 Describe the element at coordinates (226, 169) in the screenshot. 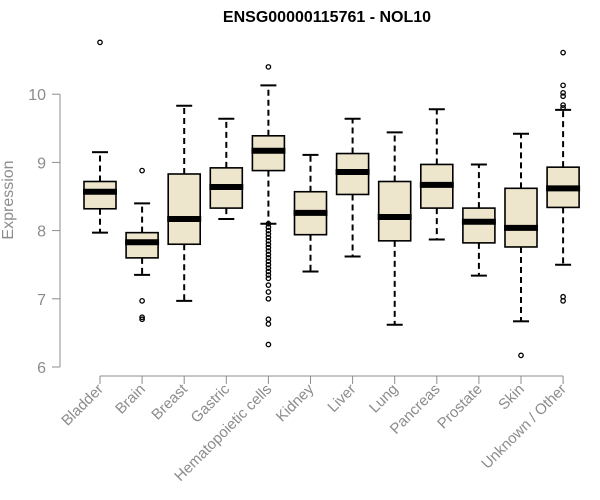

I see `box-gastric` at that location.